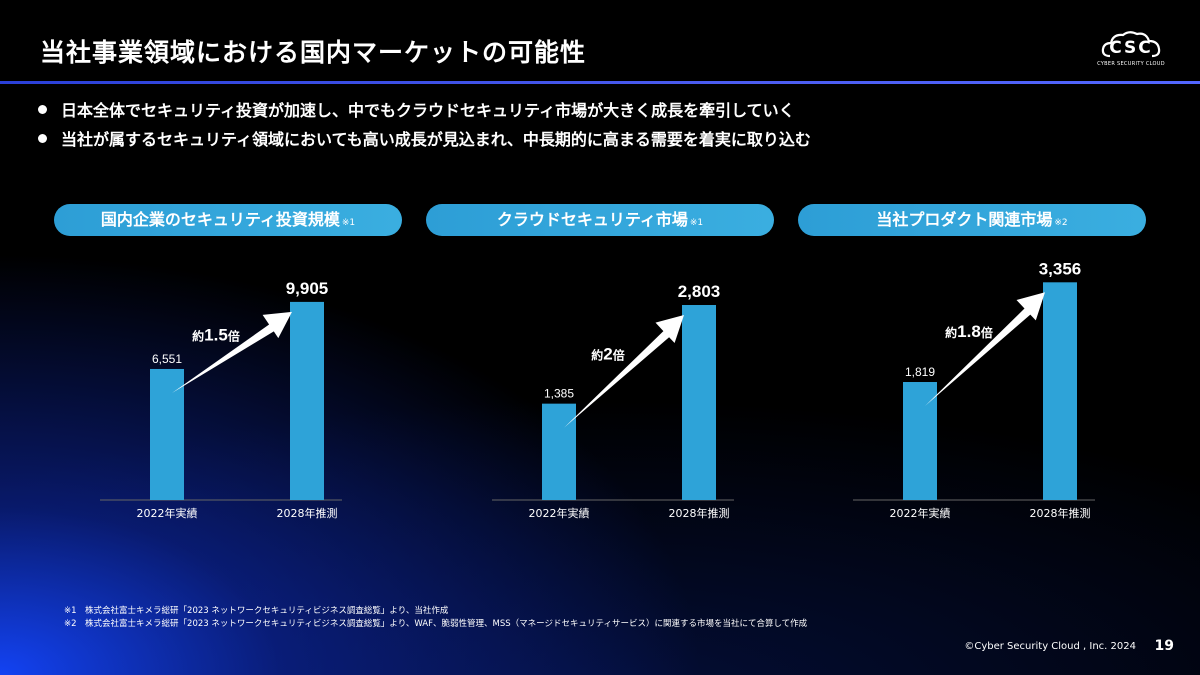  I want to click on data-label: 1,385, so click(559, 394).